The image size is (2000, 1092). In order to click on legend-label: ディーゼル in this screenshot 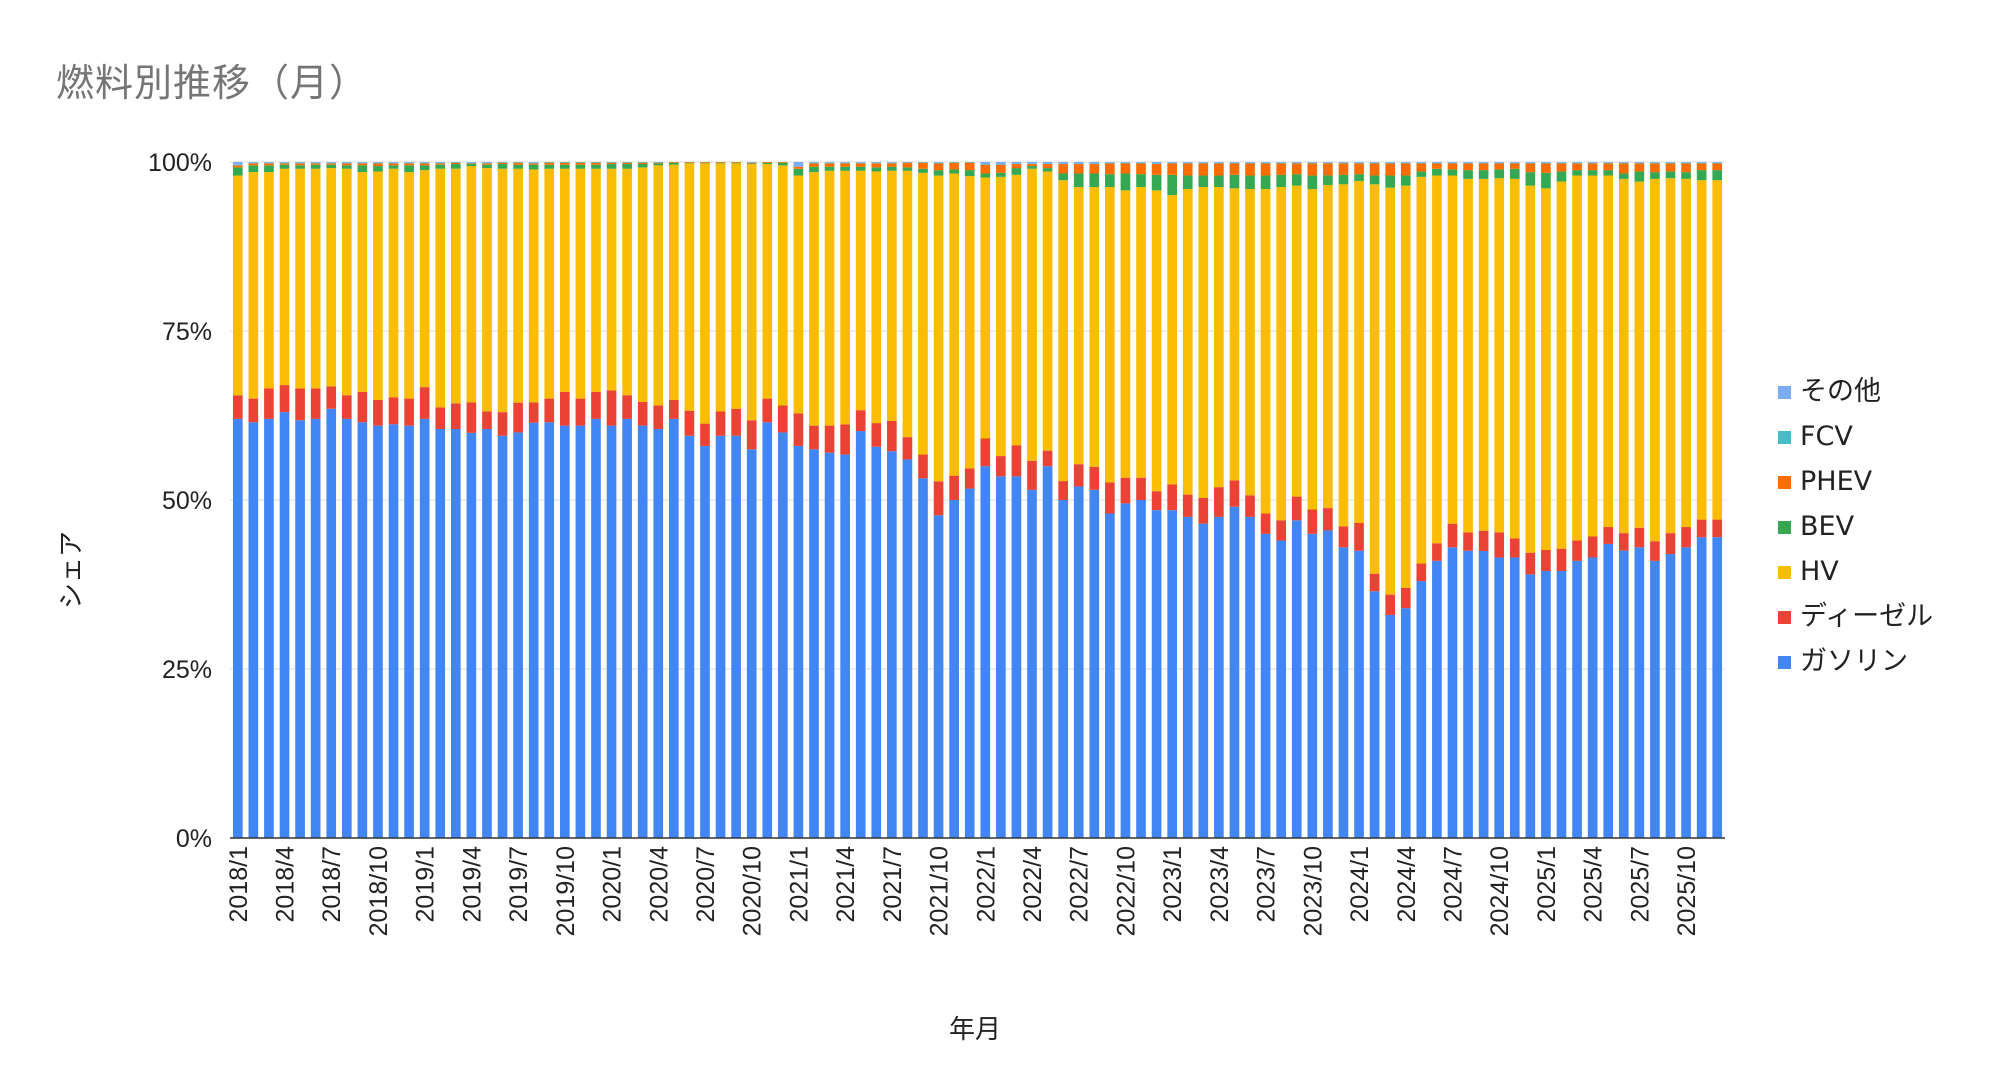, I will do `click(1866, 616)`.